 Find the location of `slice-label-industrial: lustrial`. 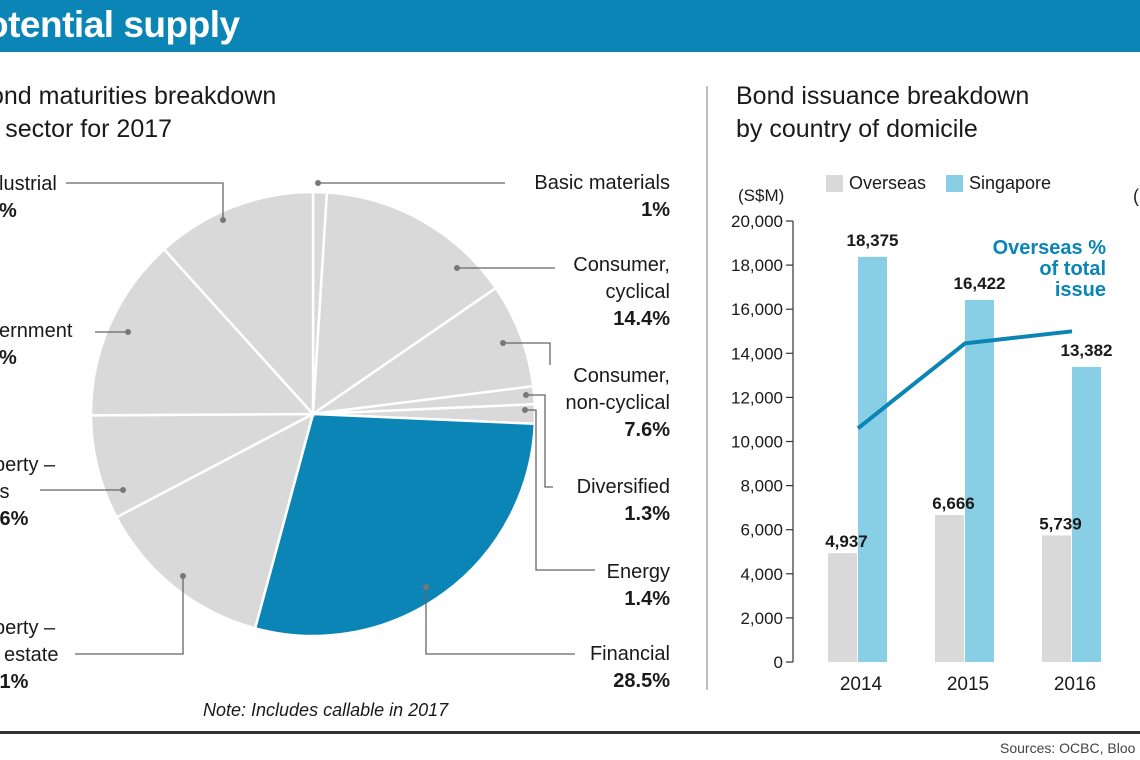

slice-label-industrial: lustrial is located at coordinates (28, 184).